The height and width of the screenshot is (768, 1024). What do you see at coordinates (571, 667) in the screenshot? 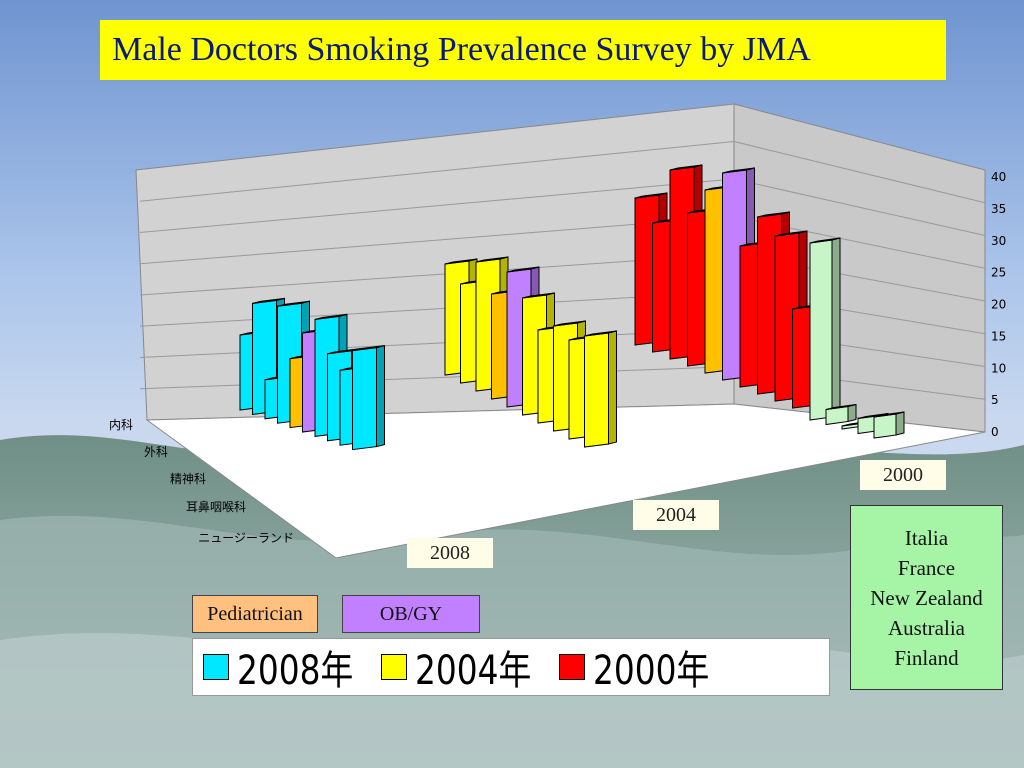
I see `legend-swatch-2000` at bounding box center [571, 667].